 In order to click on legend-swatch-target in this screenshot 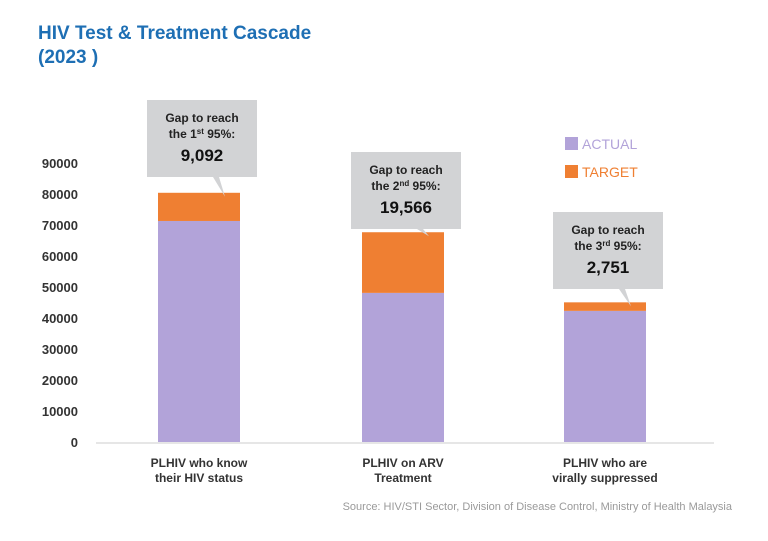, I will do `click(571, 171)`.